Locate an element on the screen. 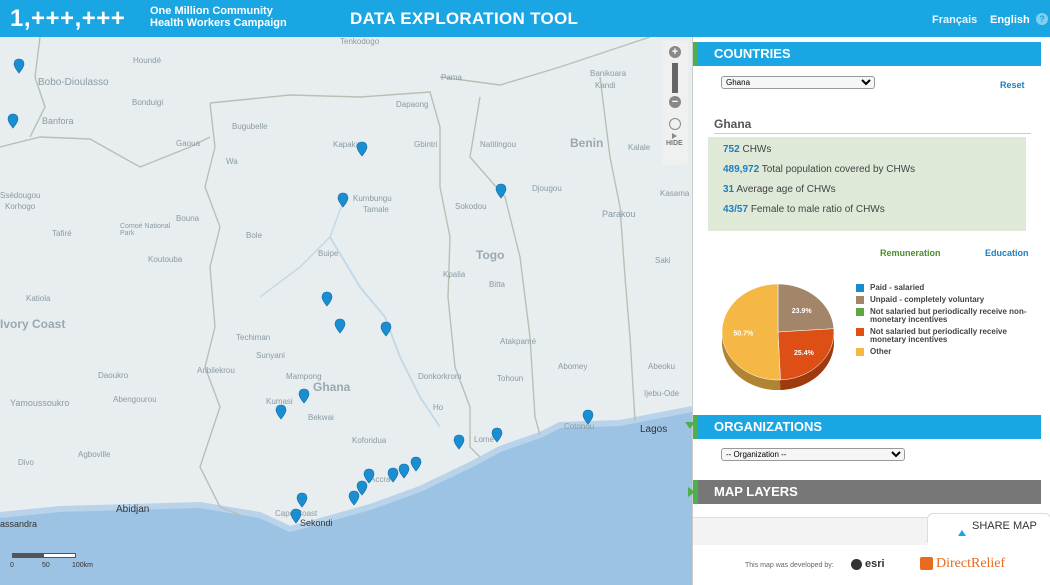 This screenshot has width=1050, height=585. stat-value: 752 is located at coordinates (731, 149).